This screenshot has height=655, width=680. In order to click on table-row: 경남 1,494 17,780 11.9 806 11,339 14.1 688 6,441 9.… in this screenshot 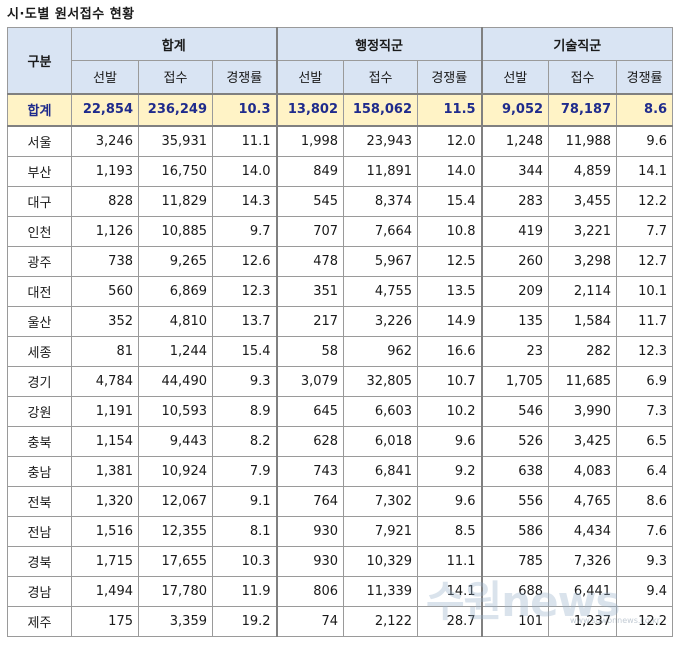, I will do `click(340, 591)`.